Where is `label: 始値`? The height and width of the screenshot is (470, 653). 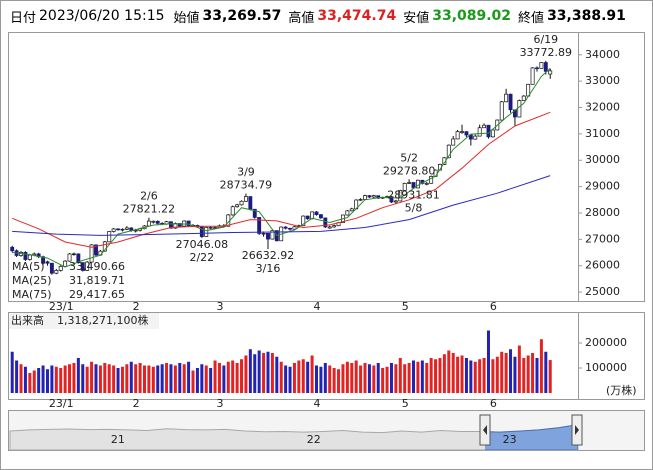
label: 始値 is located at coordinates (186, 18).